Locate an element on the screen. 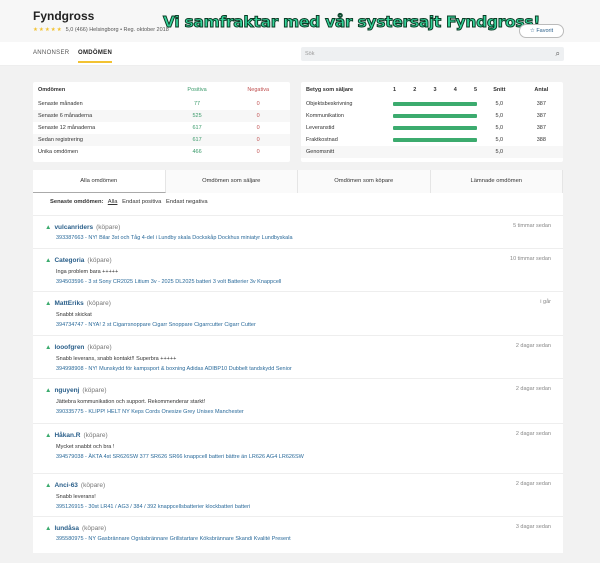  col-header: Negativa is located at coordinates (258, 90).